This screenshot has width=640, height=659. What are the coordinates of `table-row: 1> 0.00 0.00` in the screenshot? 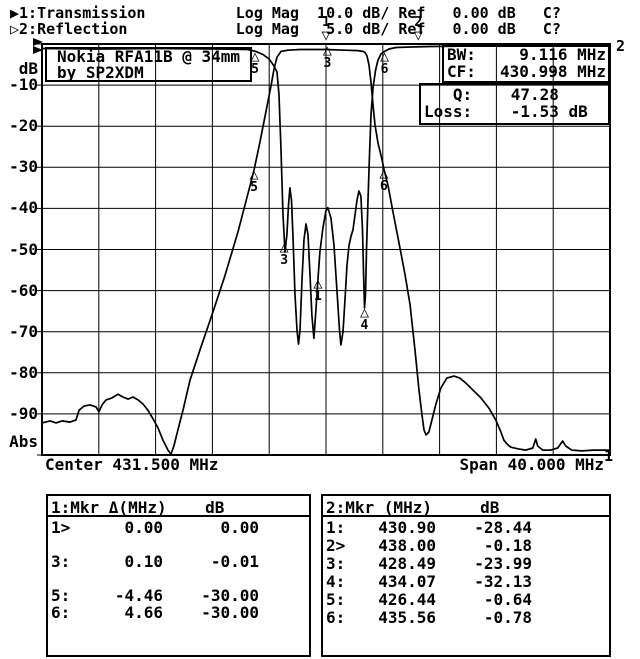 It's located at (155, 527).